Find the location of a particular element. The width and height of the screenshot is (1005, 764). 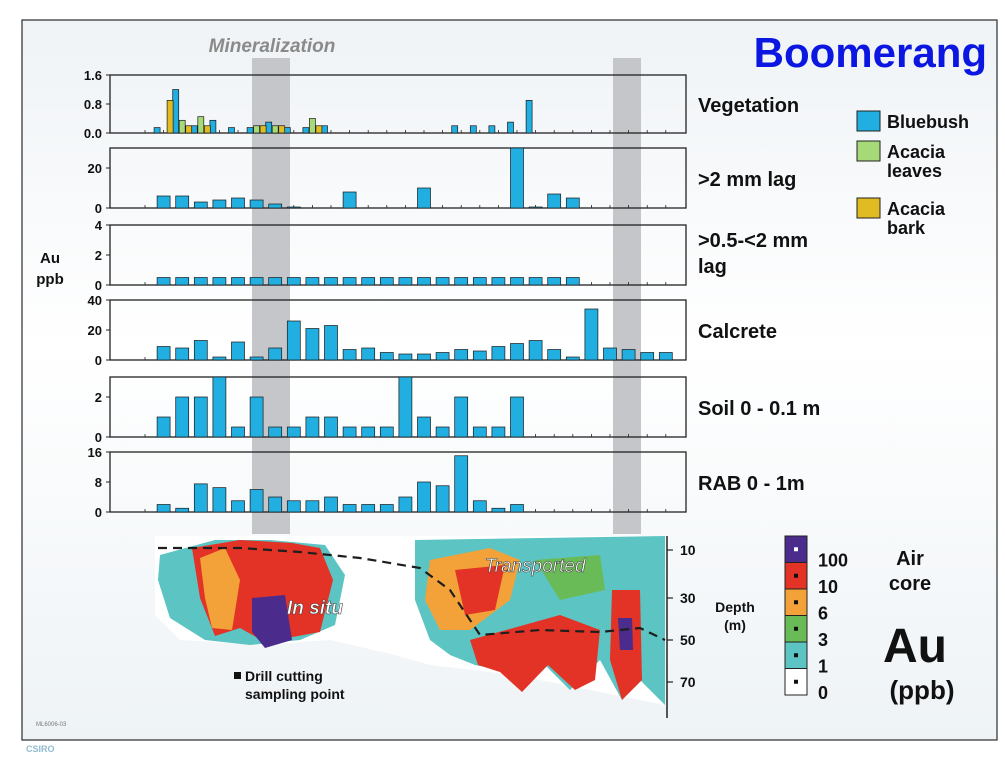

transported-boundary is located at coordinates (412, 593).